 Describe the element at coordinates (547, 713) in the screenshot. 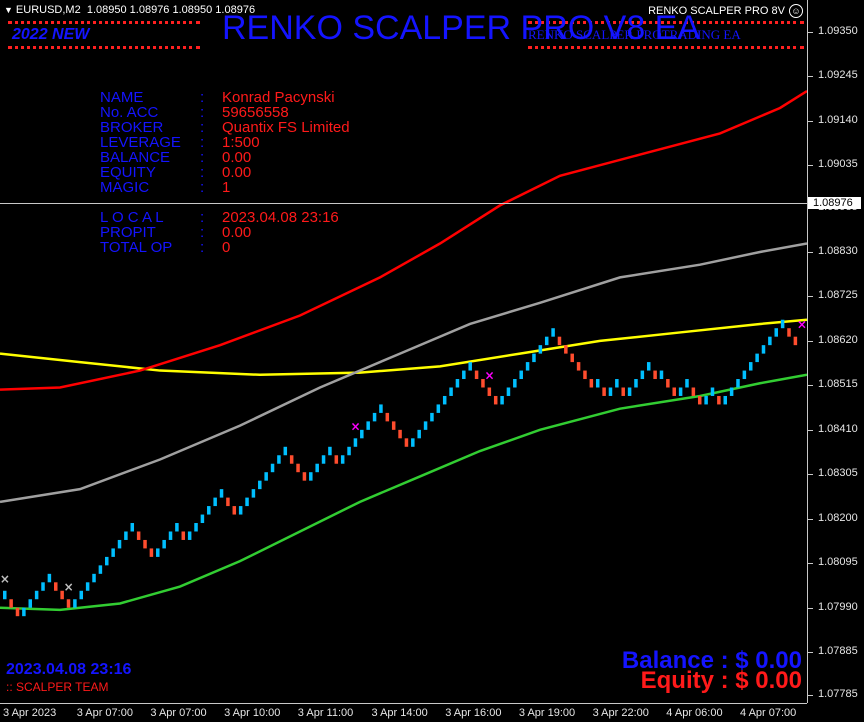

I see `time-label: 3 Apr 19:00` at that location.